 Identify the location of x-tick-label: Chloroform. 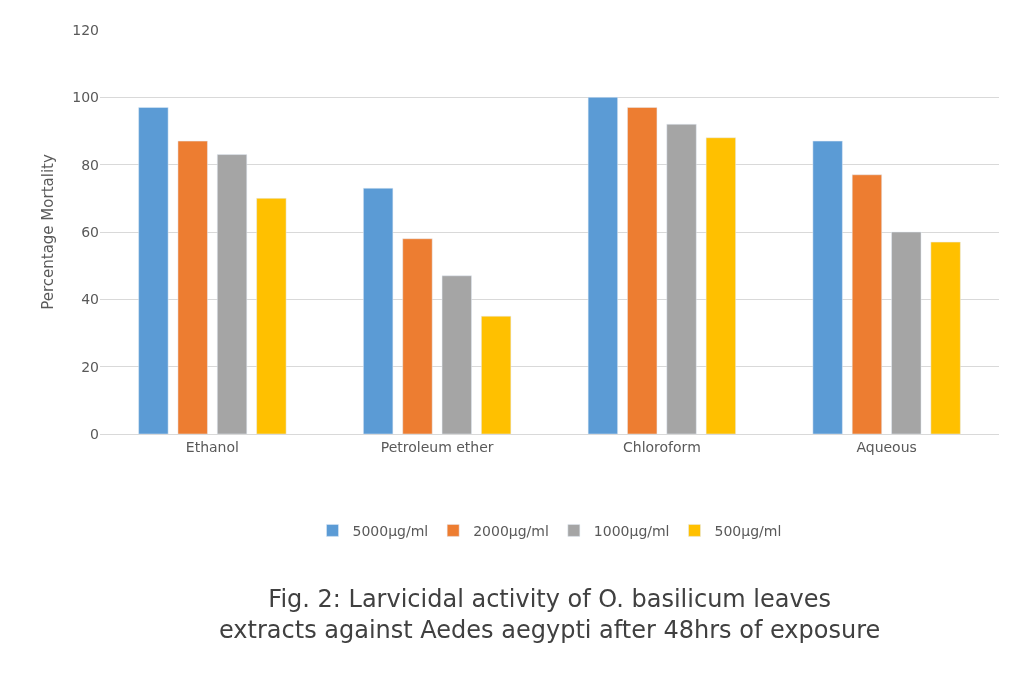
(662, 446).